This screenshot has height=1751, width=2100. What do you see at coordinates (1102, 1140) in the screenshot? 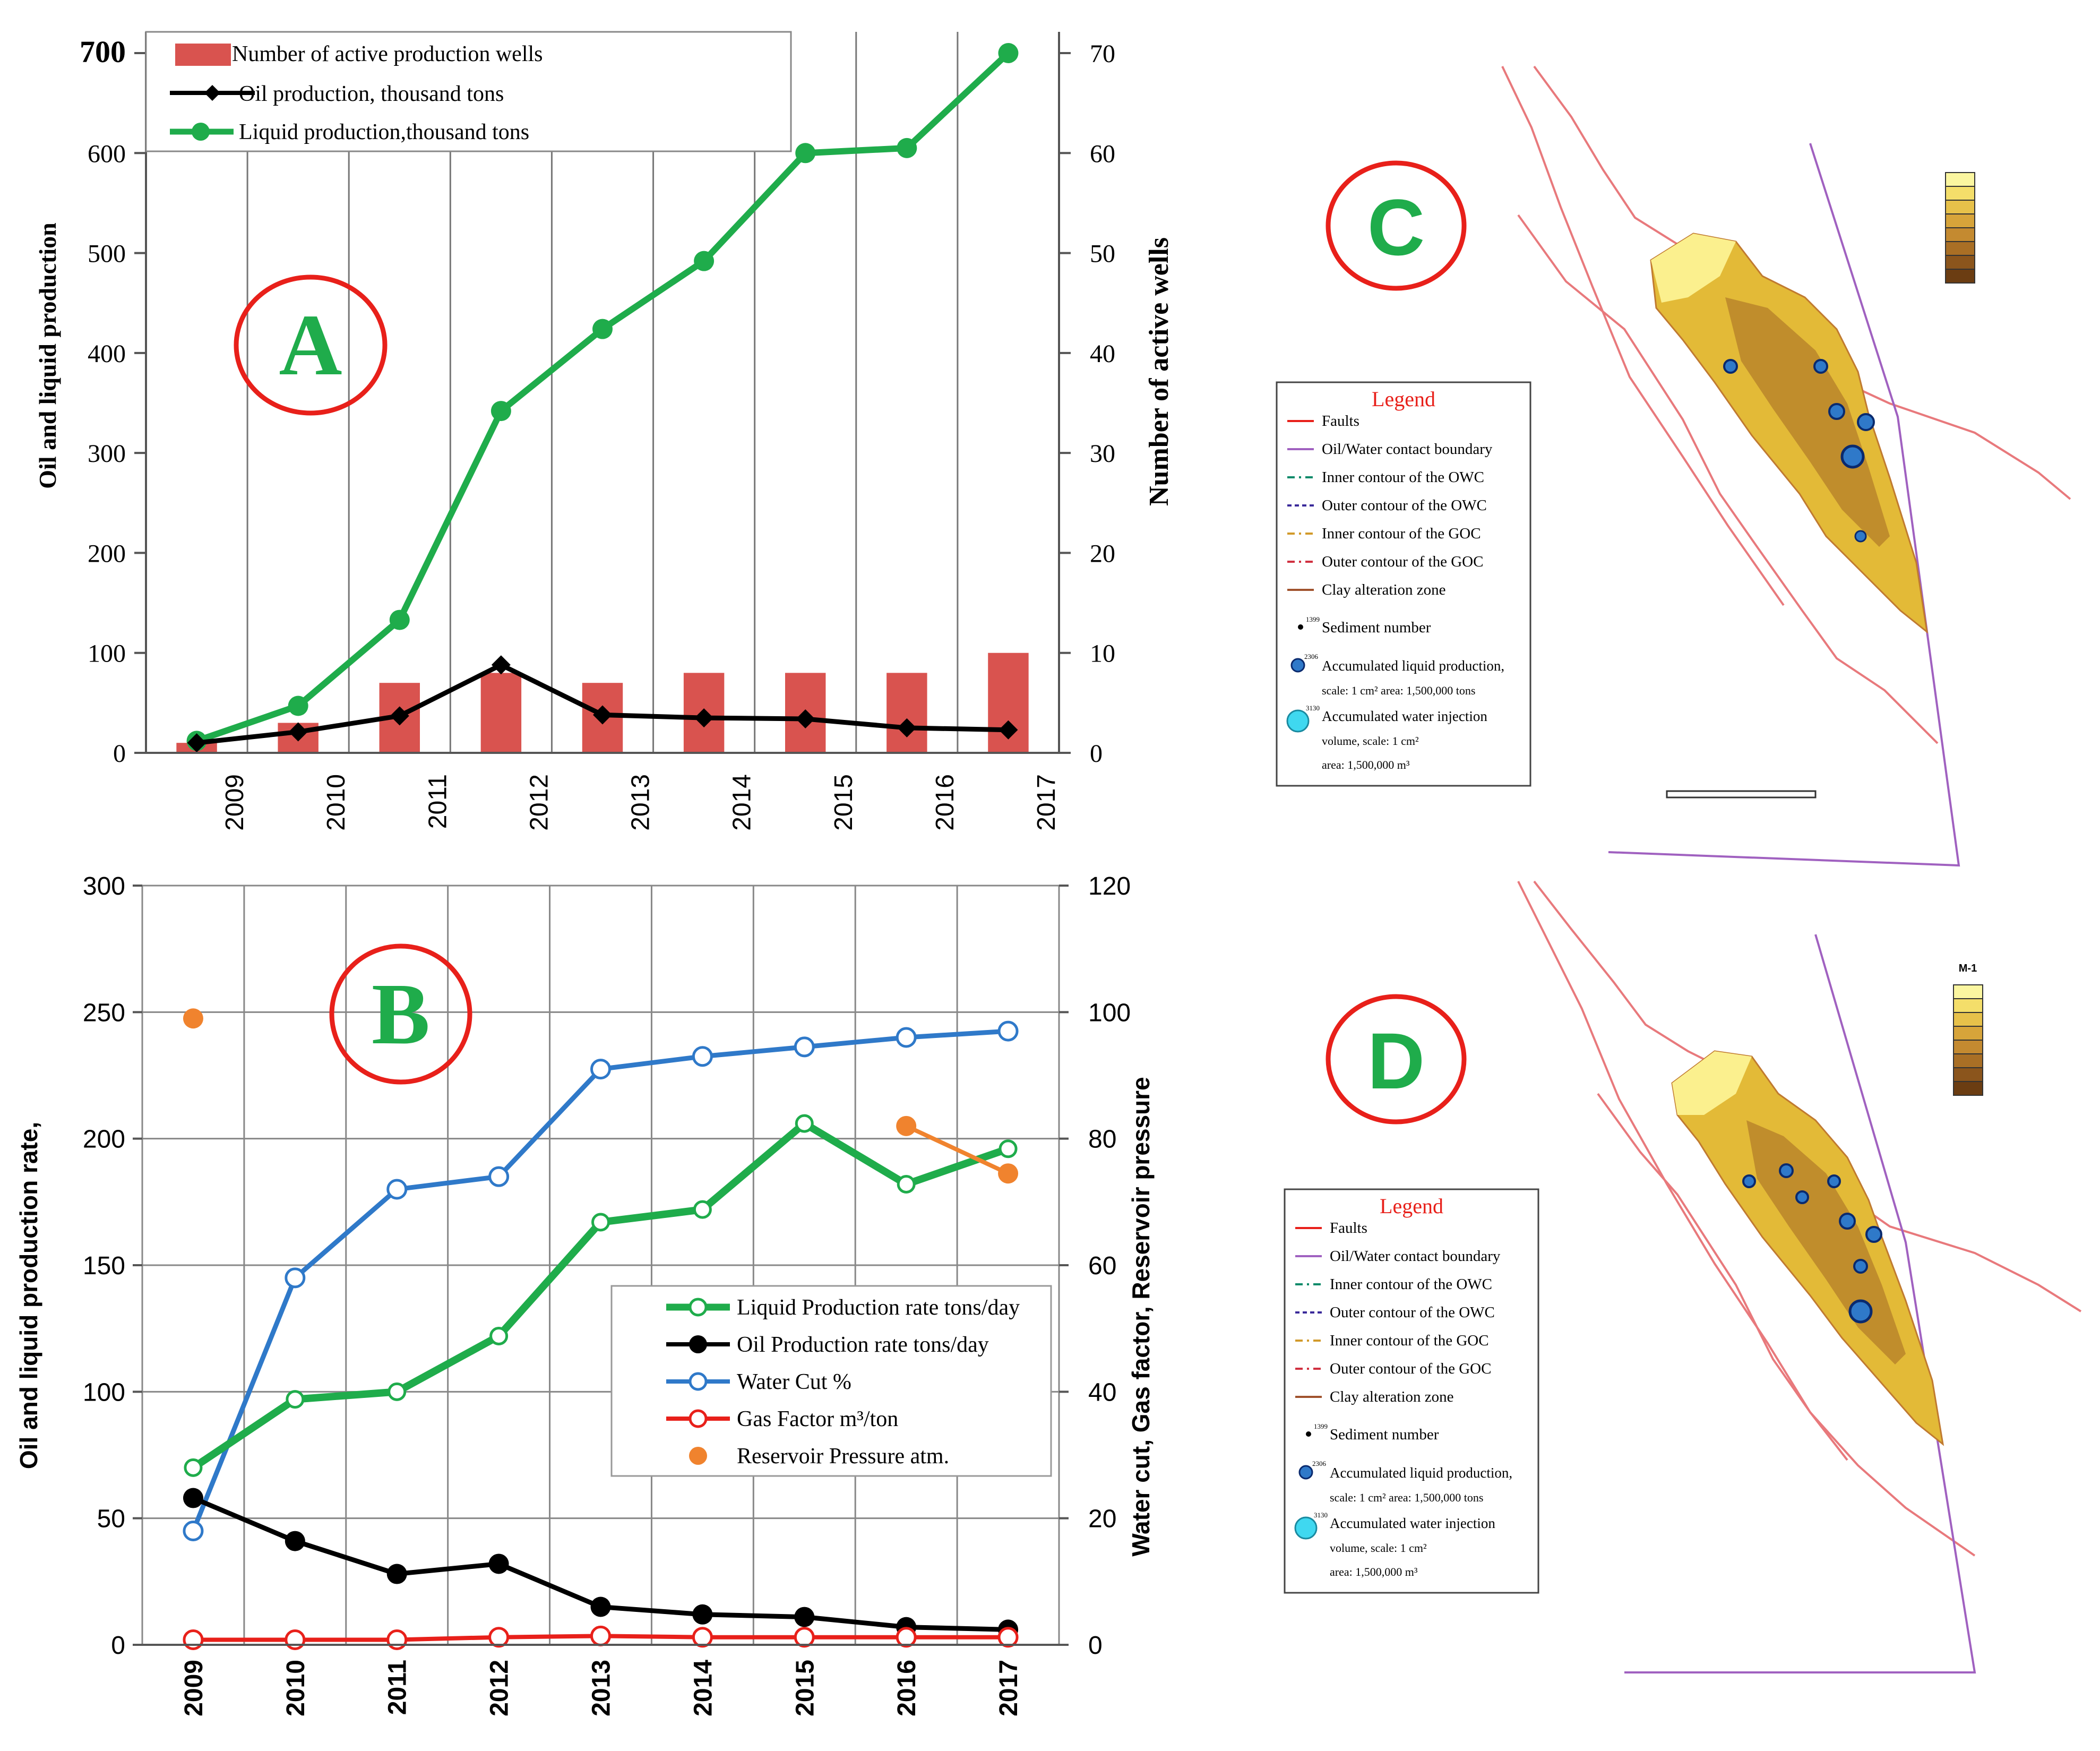
I see `y-right-tick-label: 80` at bounding box center [1102, 1140].